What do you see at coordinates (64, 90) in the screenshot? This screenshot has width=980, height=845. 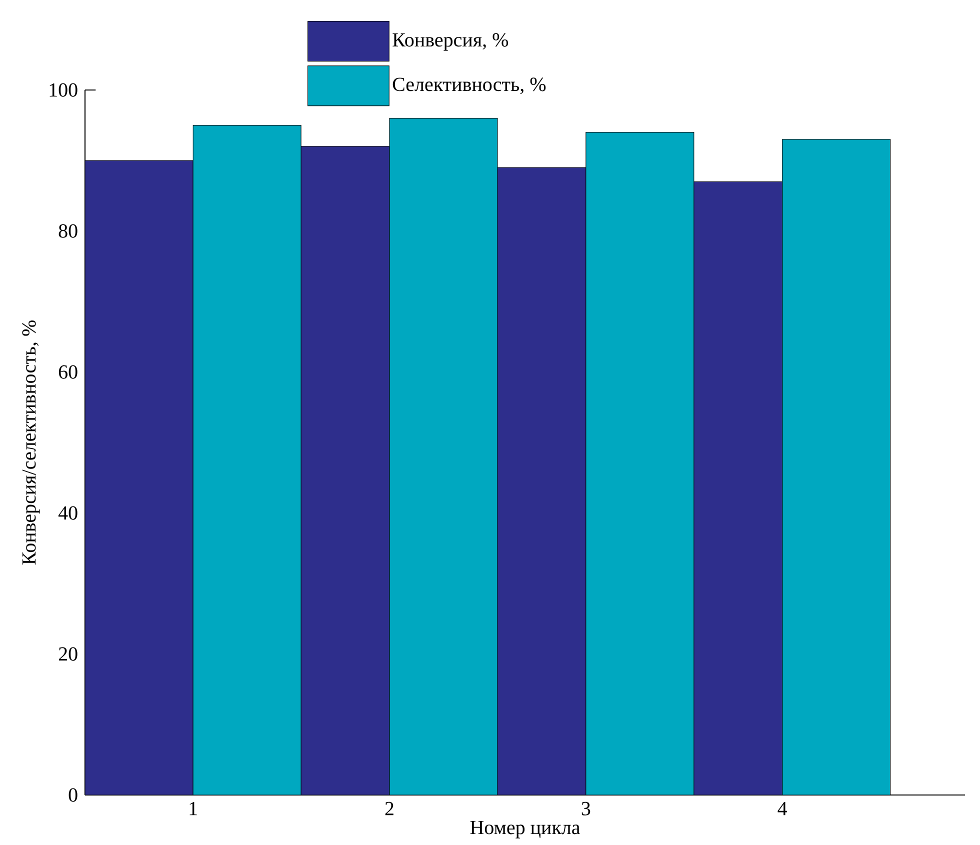 I see `y-tick-label: 100` at bounding box center [64, 90].